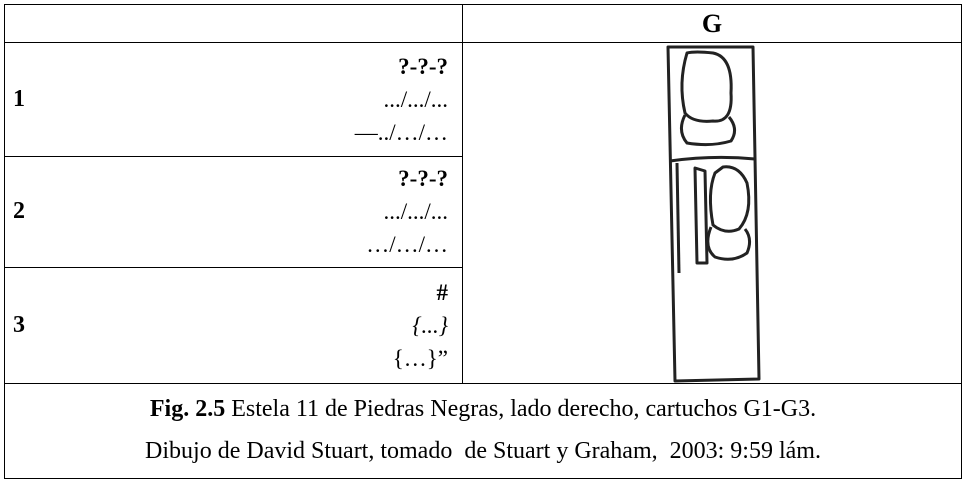 The width and height of the screenshot is (967, 496). Describe the element at coordinates (233, 23) in the screenshot. I see `empty-header` at that location.